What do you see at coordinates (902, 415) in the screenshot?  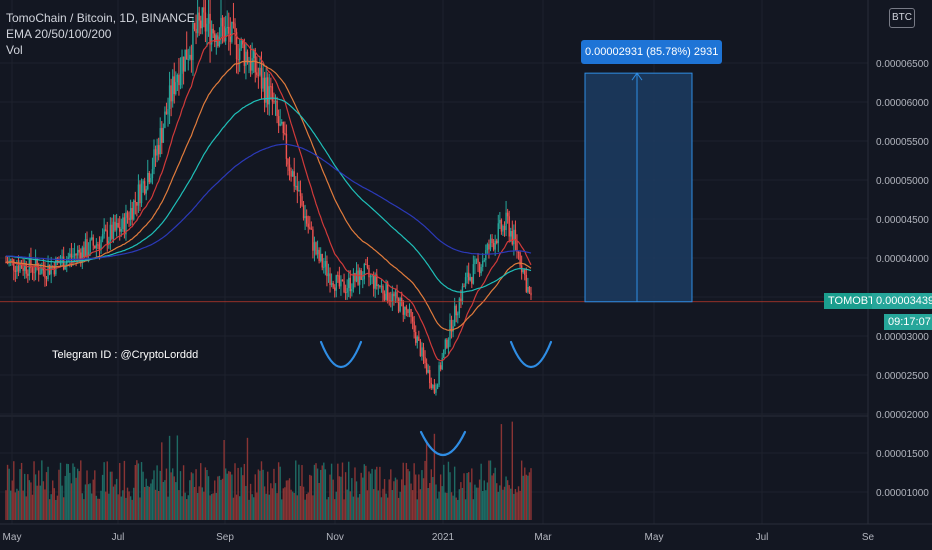 I see `price-tick-label: 0.00002000` at bounding box center [902, 415].